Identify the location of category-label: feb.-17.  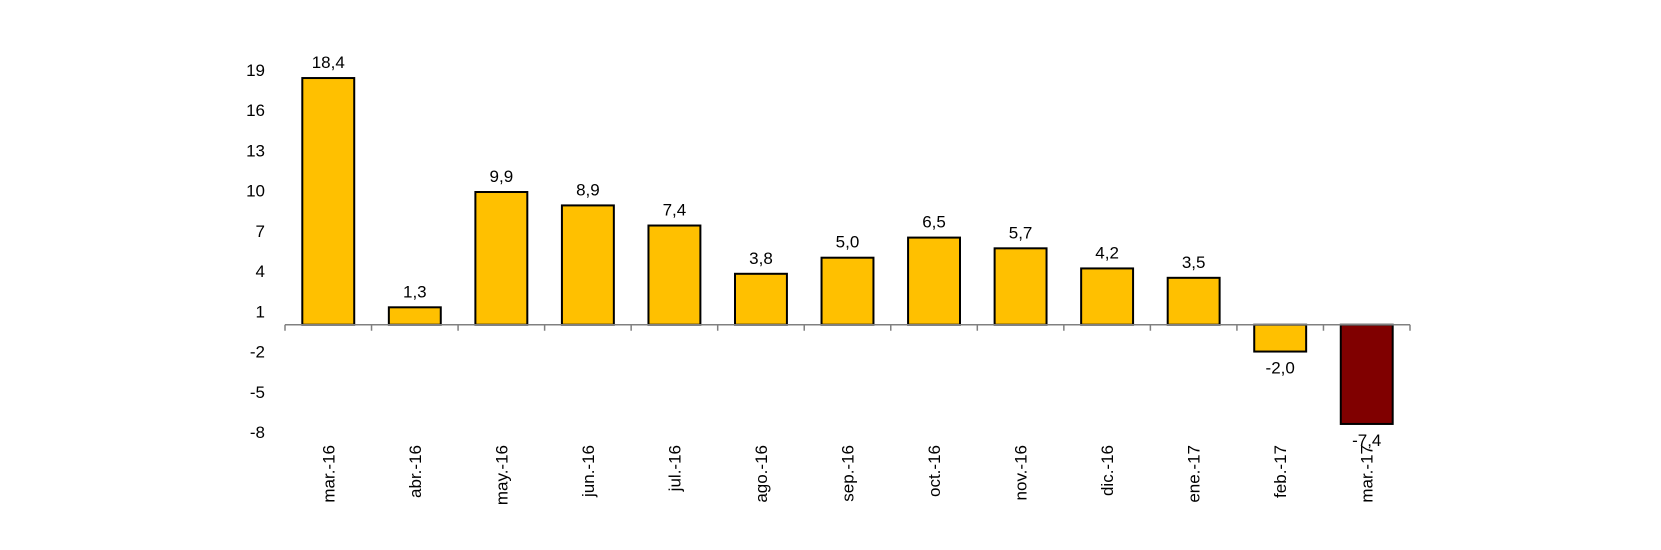
(1280, 471).